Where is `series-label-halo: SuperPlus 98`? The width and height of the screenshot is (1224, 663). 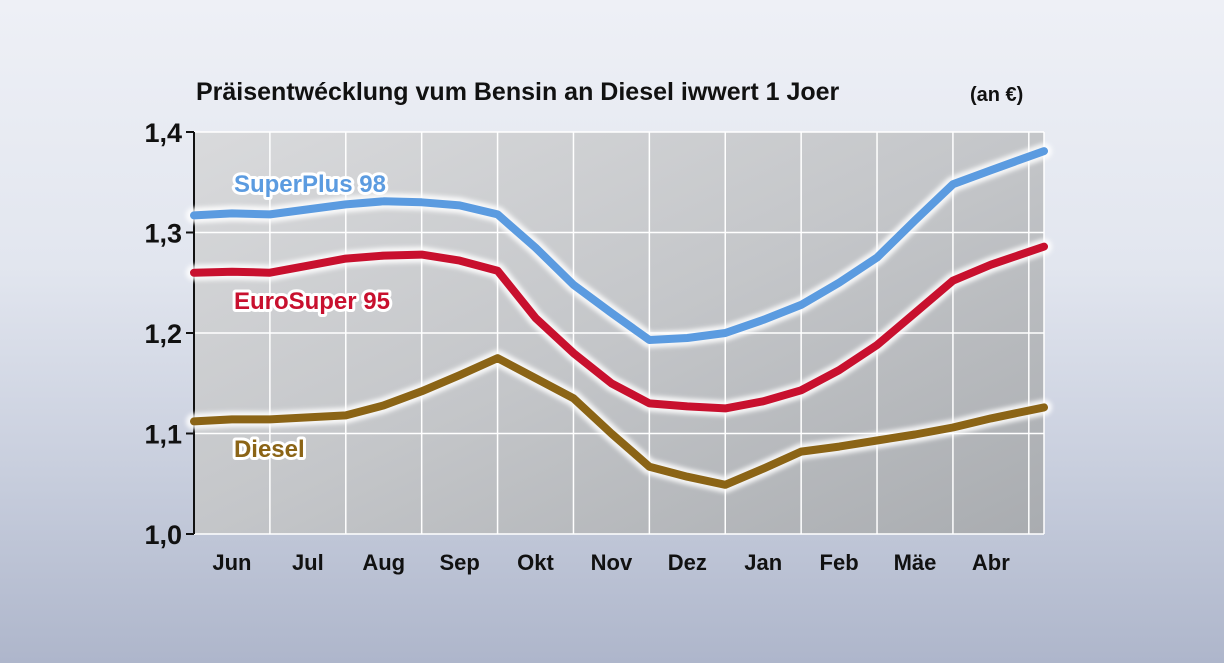
series-label-halo: SuperPlus 98 is located at coordinates (310, 184).